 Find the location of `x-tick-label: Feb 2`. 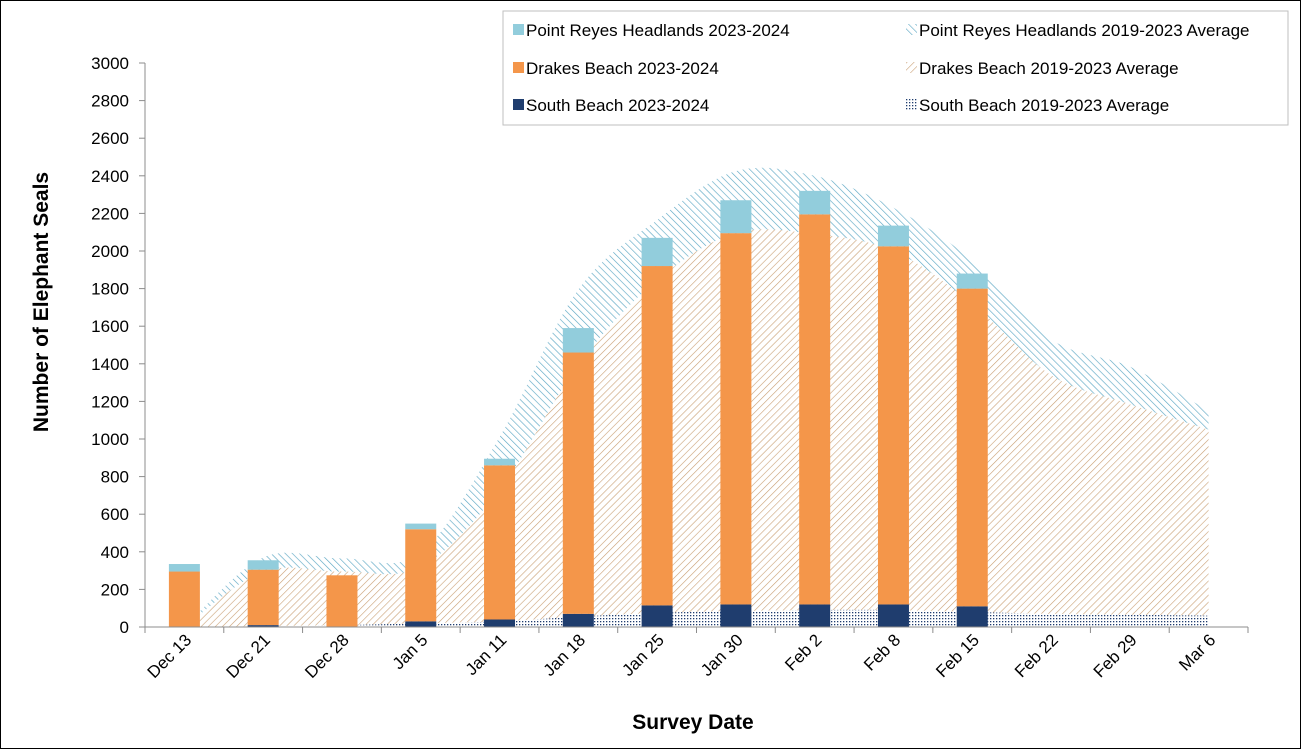

x-tick-label: Feb 2 is located at coordinates (803, 652).